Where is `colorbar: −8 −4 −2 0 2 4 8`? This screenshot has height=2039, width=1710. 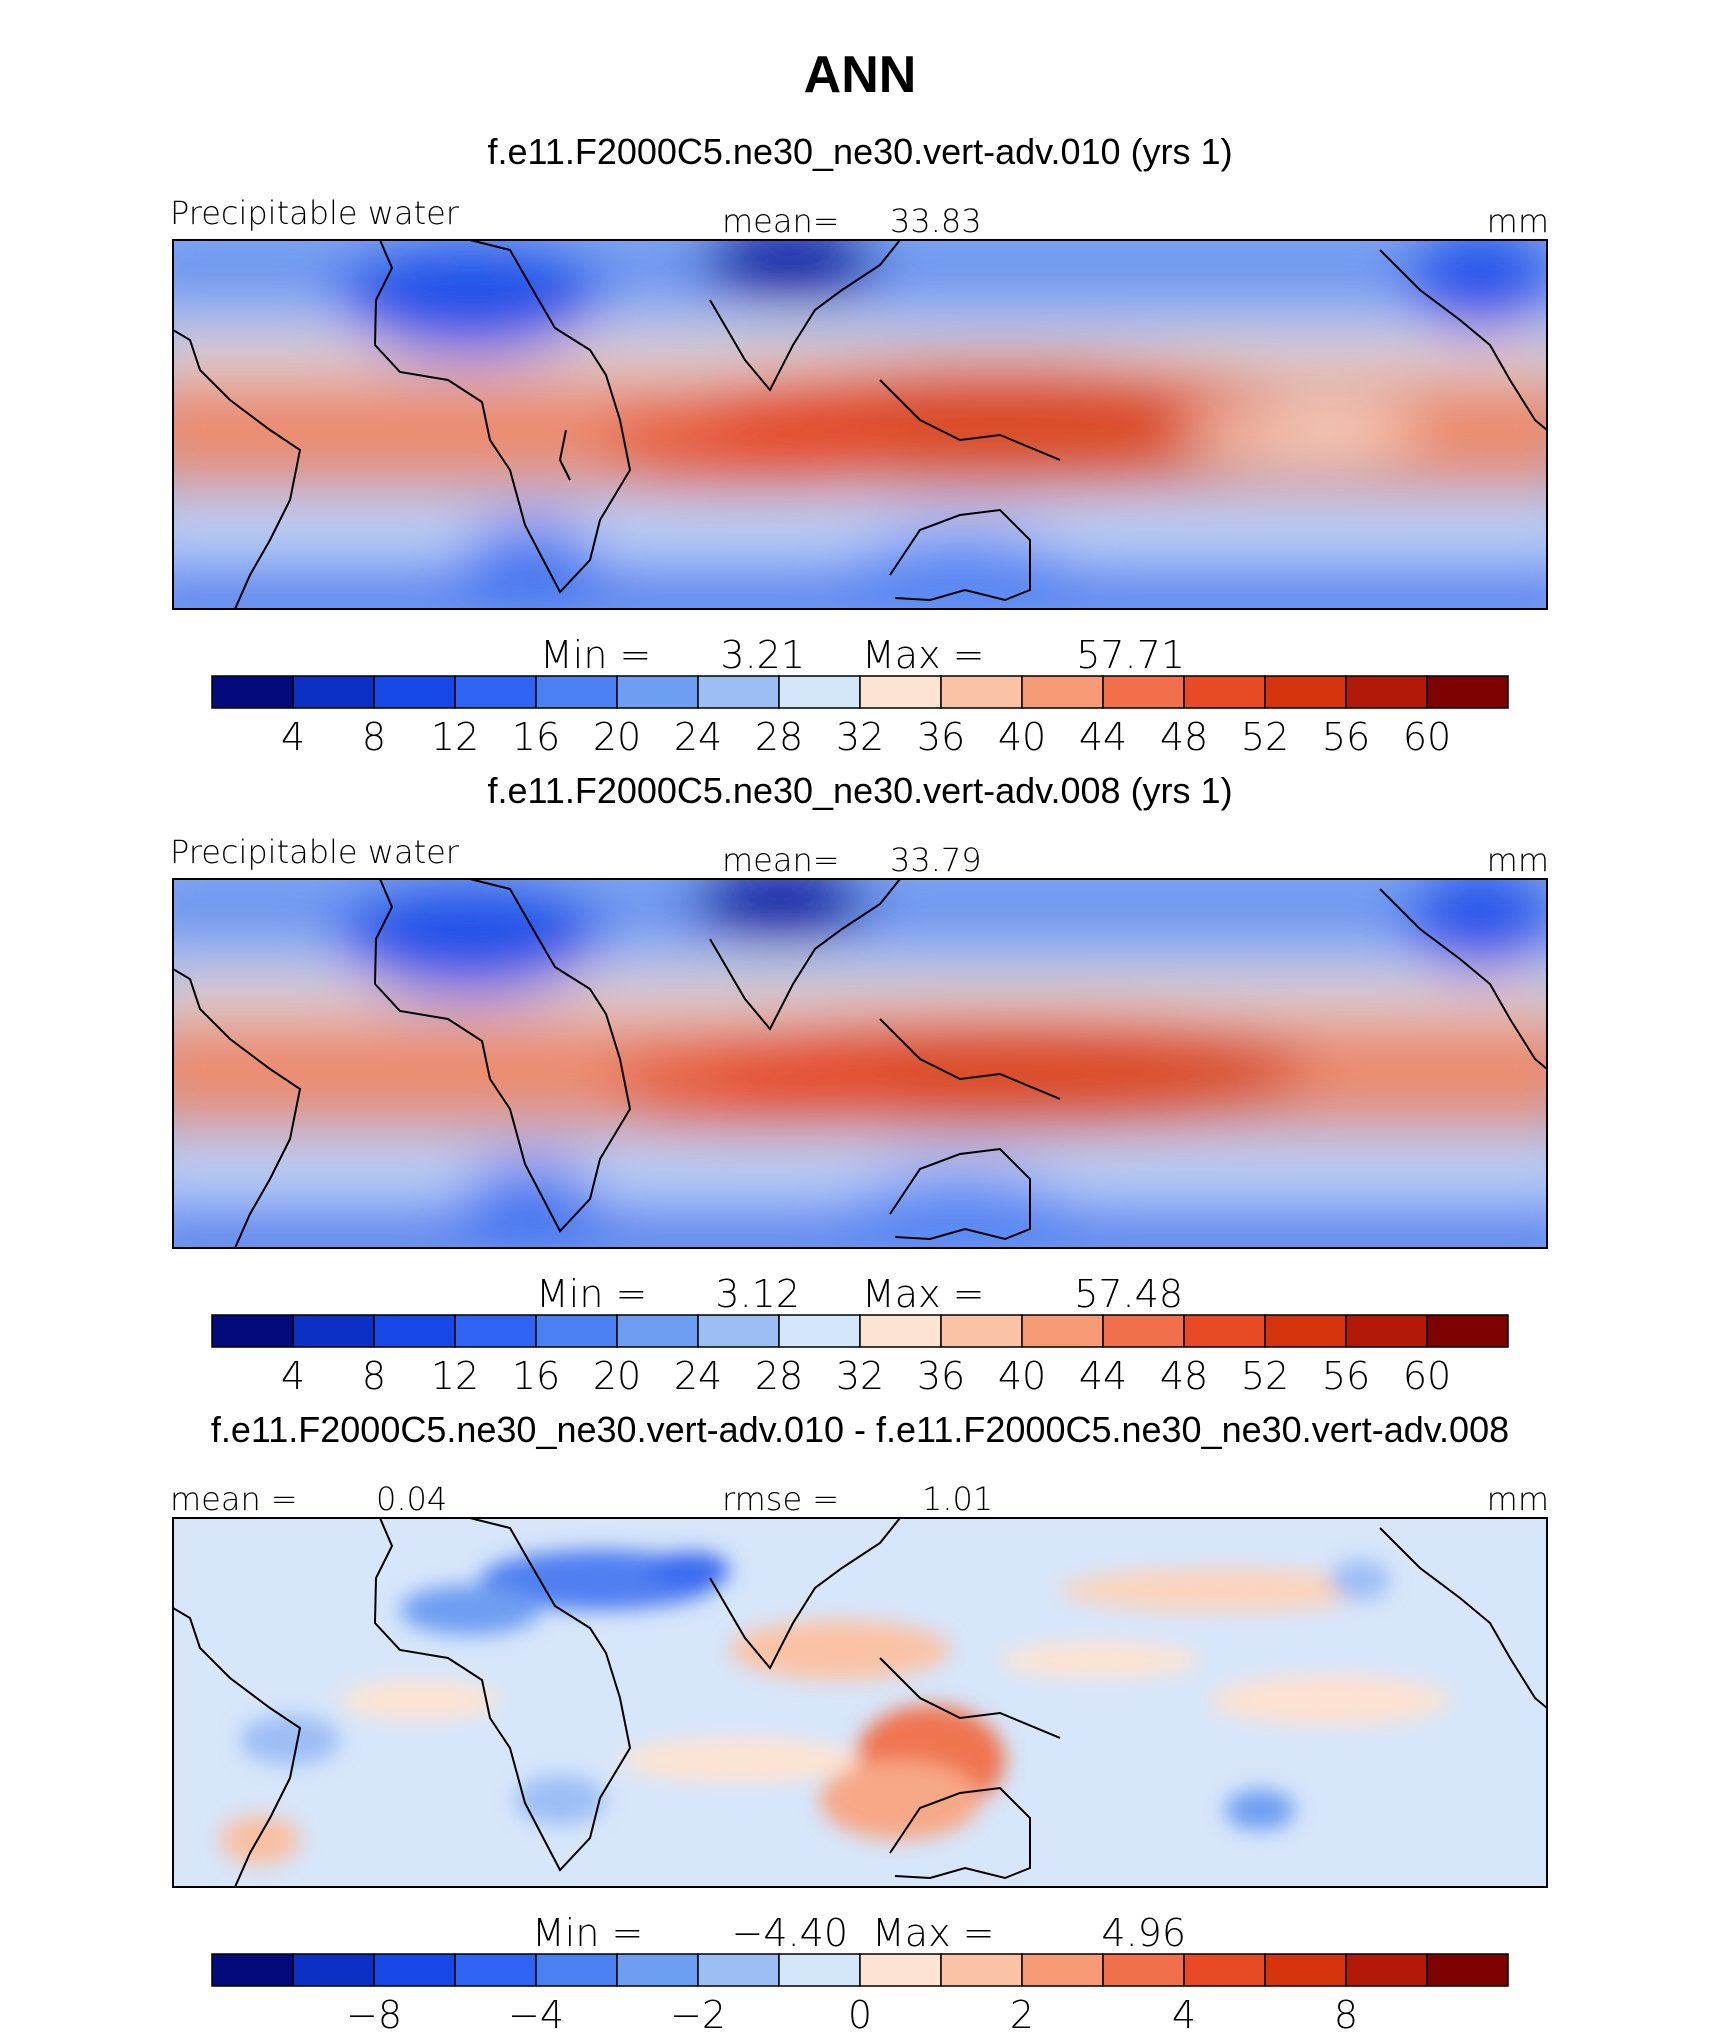 colorbar: −8 −4 −2 0 2 4 8 is located at coordinates (860, 1995).